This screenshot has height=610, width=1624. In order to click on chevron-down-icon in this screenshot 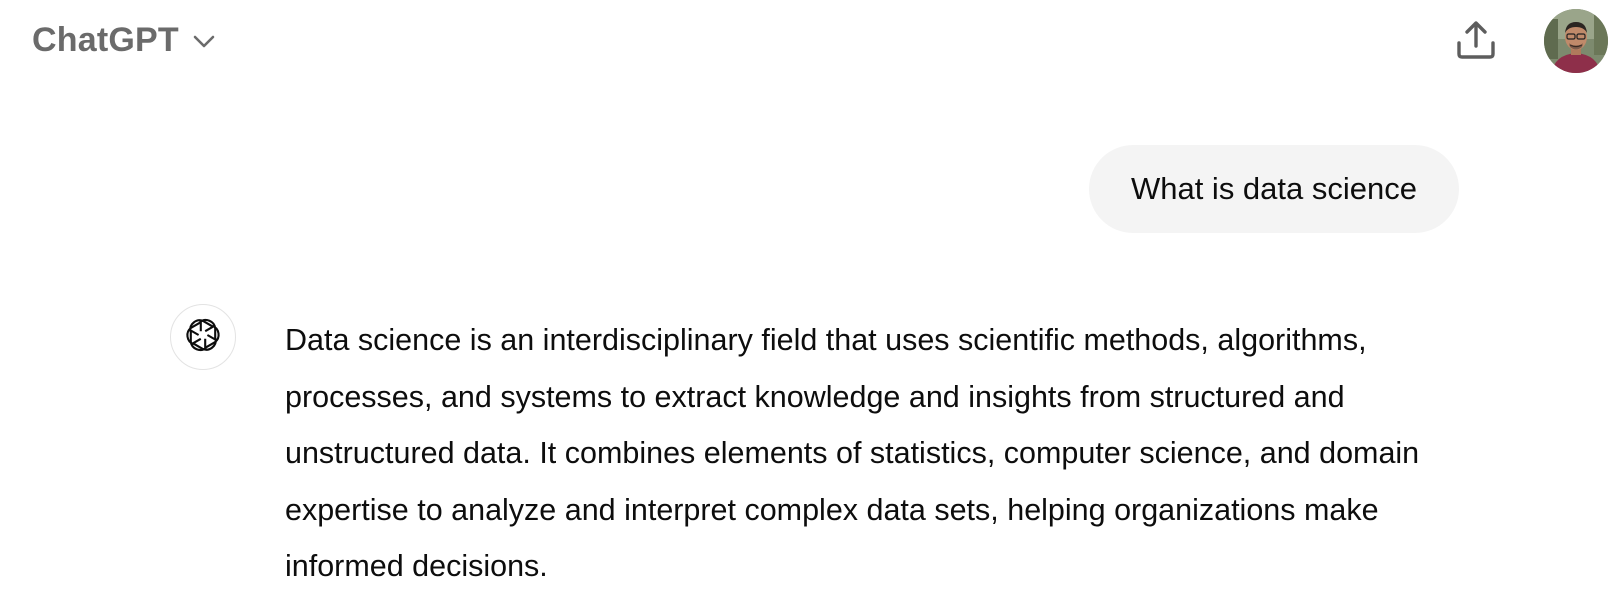, I will do `click(204, 42)`.